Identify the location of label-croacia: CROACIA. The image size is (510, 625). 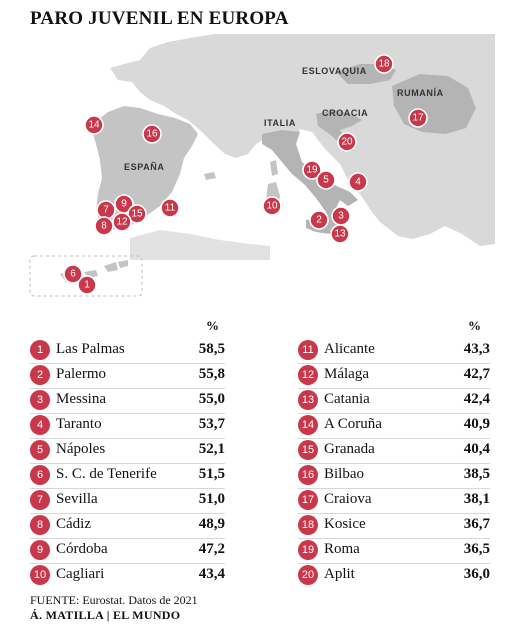
(345, 113).